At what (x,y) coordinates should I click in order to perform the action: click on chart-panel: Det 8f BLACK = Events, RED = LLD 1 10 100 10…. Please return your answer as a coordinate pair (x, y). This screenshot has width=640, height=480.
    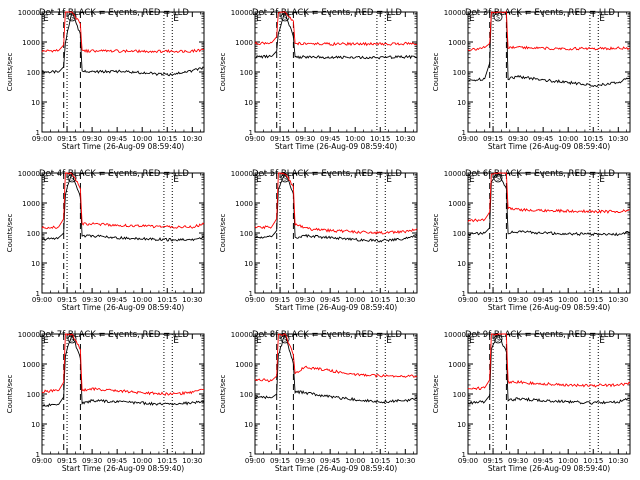
    Looking at the image, I should click on (318, 401).